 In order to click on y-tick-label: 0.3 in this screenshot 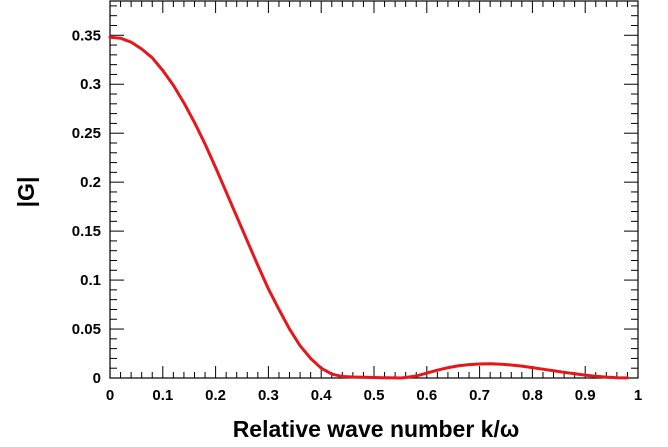, I will do `click(90, 84)`.